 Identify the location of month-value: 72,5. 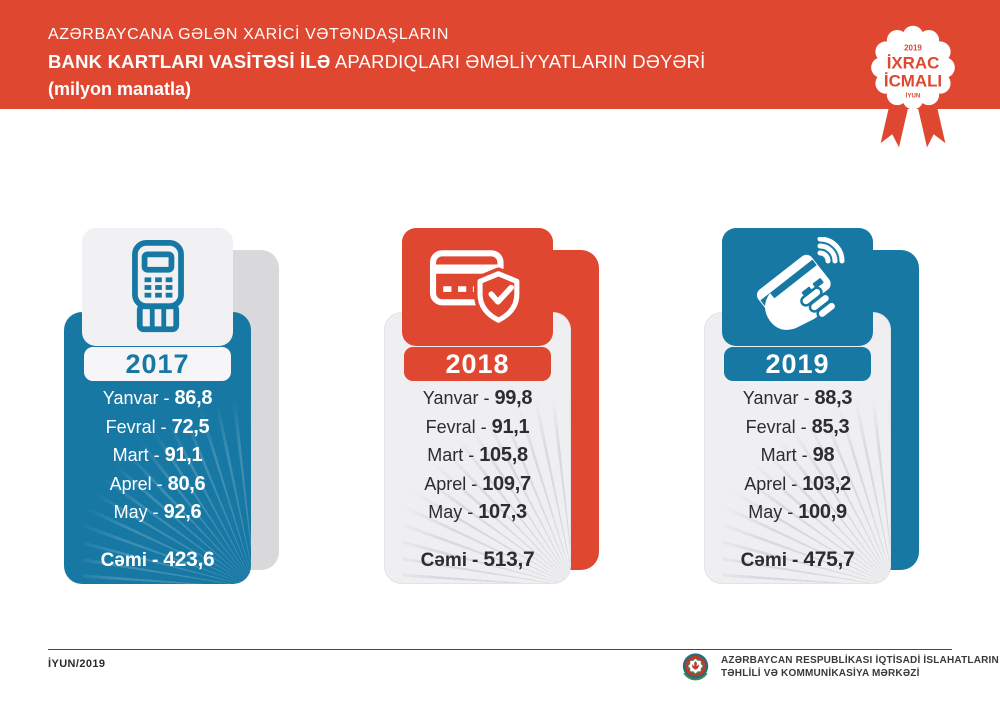
(190, 426).